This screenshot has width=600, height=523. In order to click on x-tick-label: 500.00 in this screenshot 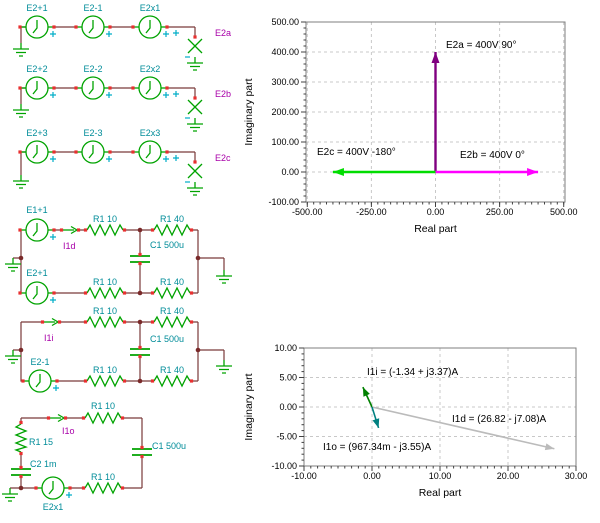, I will do `click(564, 212)`.